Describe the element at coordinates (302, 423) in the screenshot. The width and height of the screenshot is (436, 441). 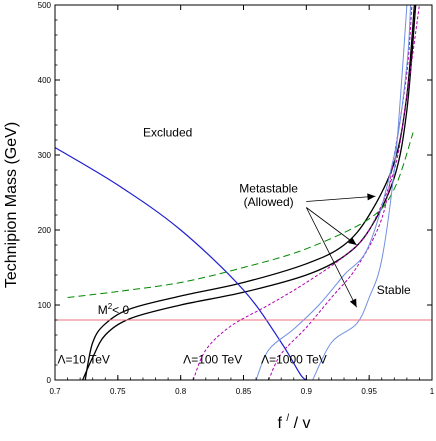
I see `x-axis-label-tail: / v` at that location.